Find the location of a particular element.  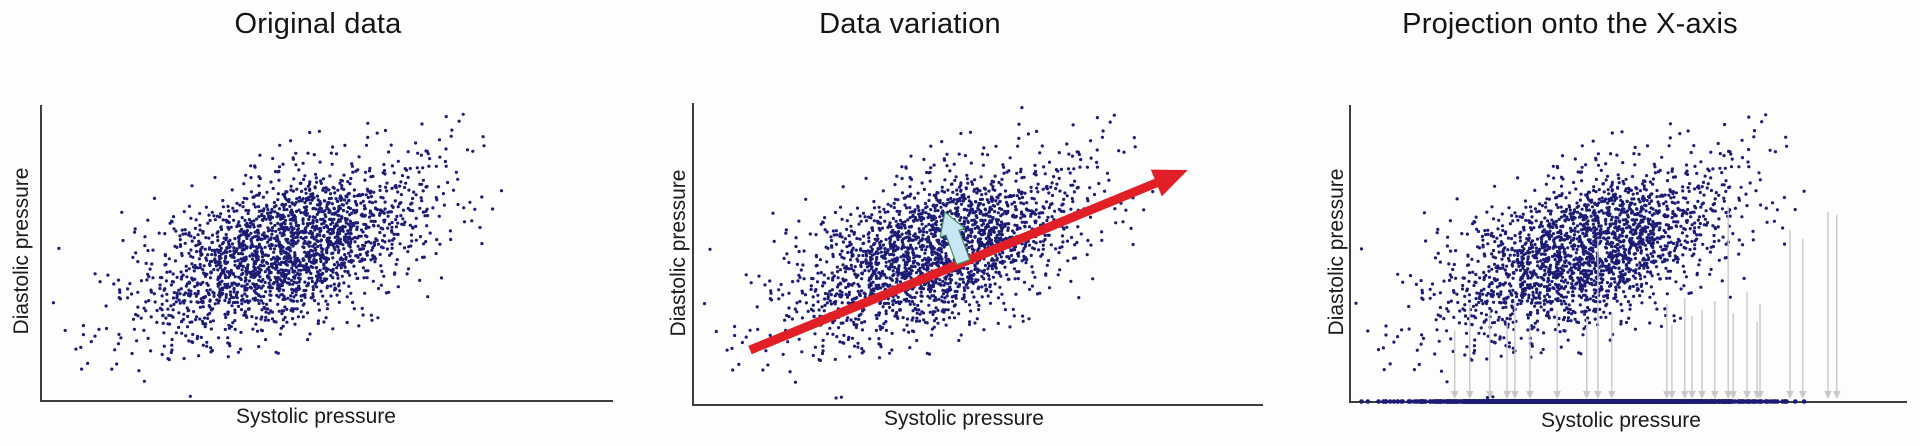

panel-title-original-data: Original data is located at coordinates (318, 24).